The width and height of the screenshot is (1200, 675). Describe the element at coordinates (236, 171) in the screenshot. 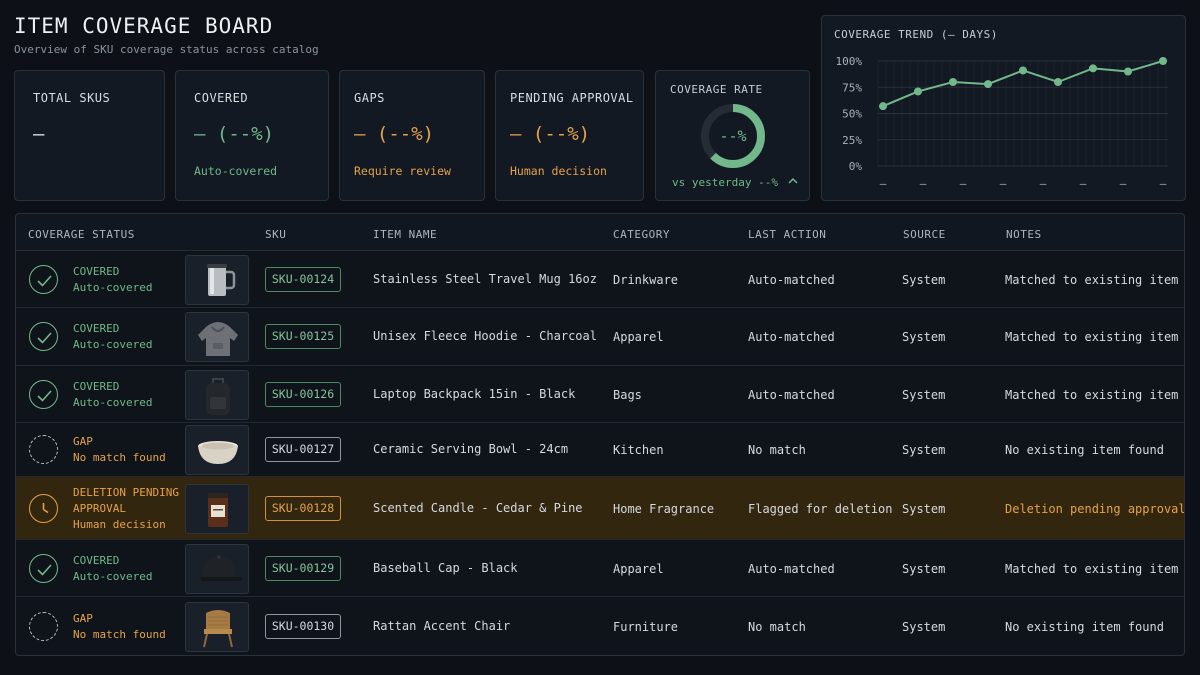

I see `covered-note: Auto-covered` at that location.